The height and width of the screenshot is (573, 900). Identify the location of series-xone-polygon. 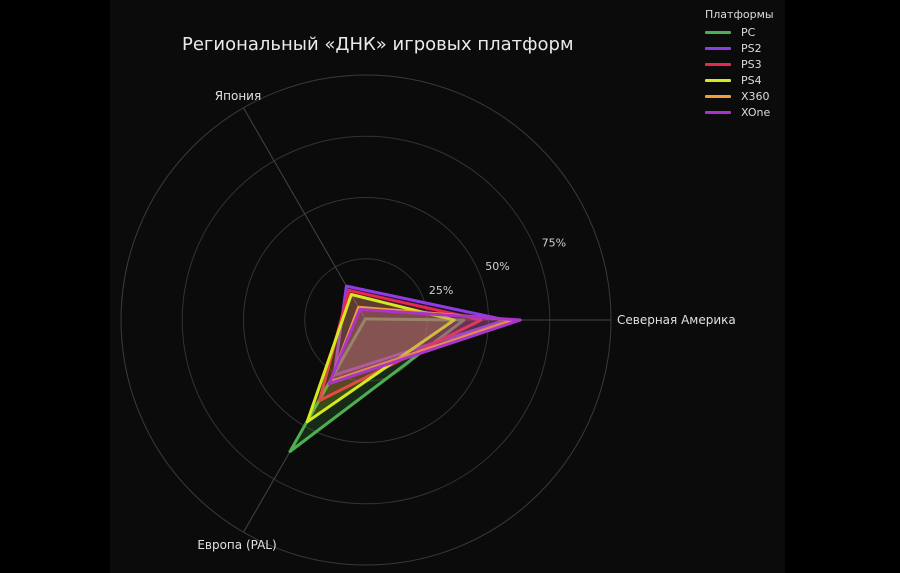
(424, 346).